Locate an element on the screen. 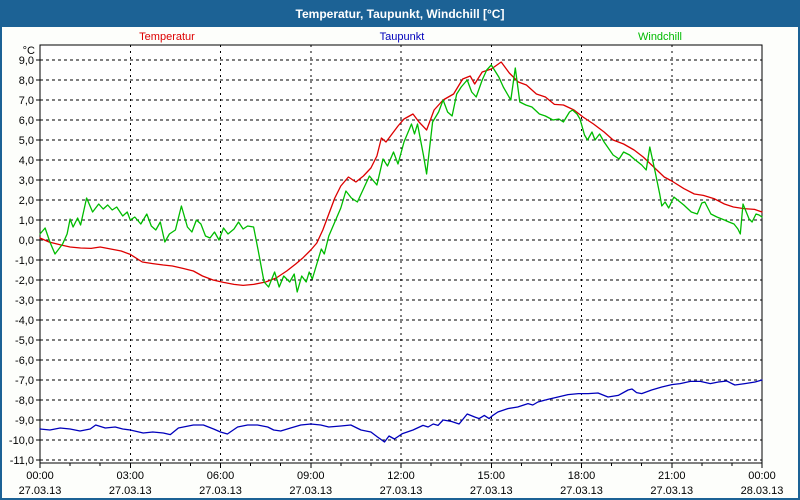  chart-title-bar: Temperatur, Taupunkt, Windchill [°C] is located at coordinates (400, 14).